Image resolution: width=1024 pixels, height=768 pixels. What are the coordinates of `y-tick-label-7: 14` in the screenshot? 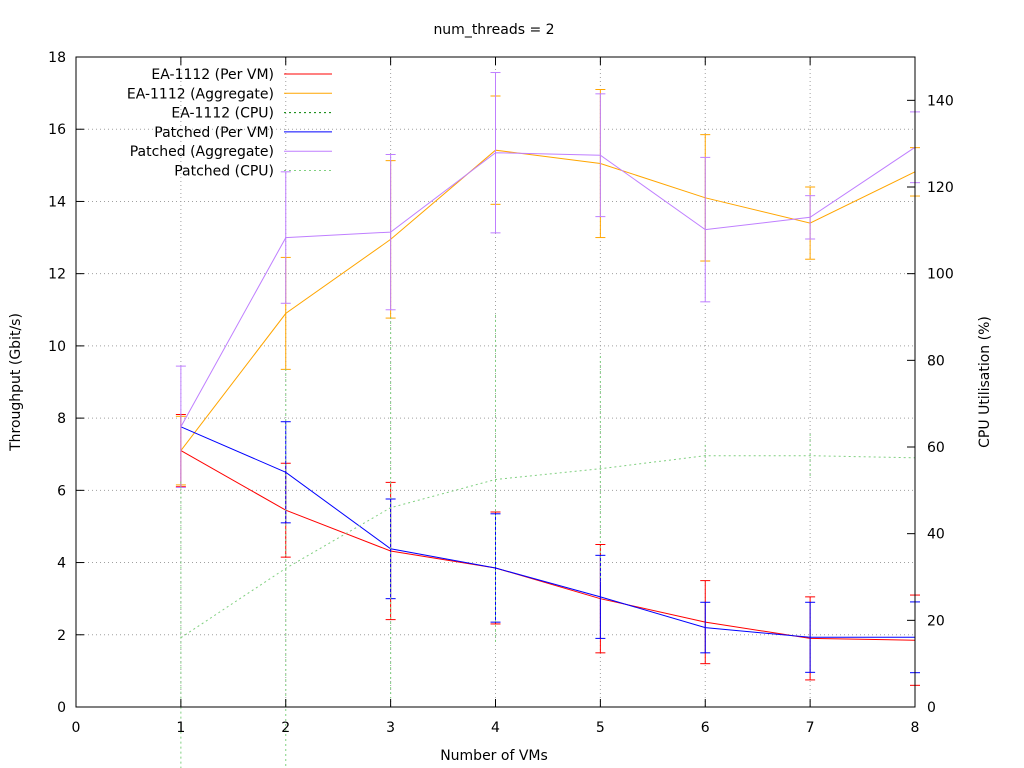 It's located at (57, 202).